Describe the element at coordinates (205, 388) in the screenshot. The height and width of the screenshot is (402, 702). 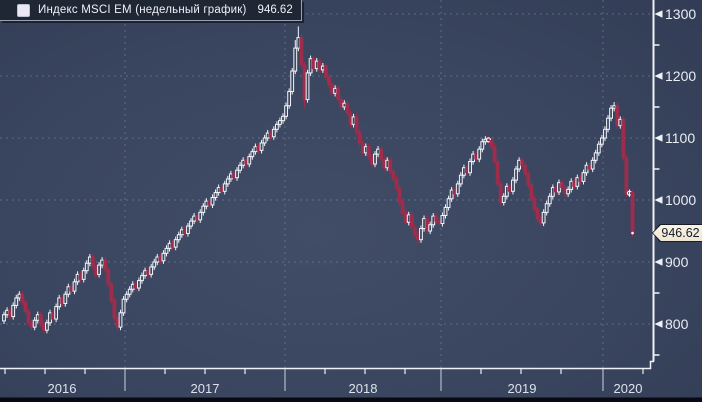
I see `x-axis-year-label: 2017` at that location.